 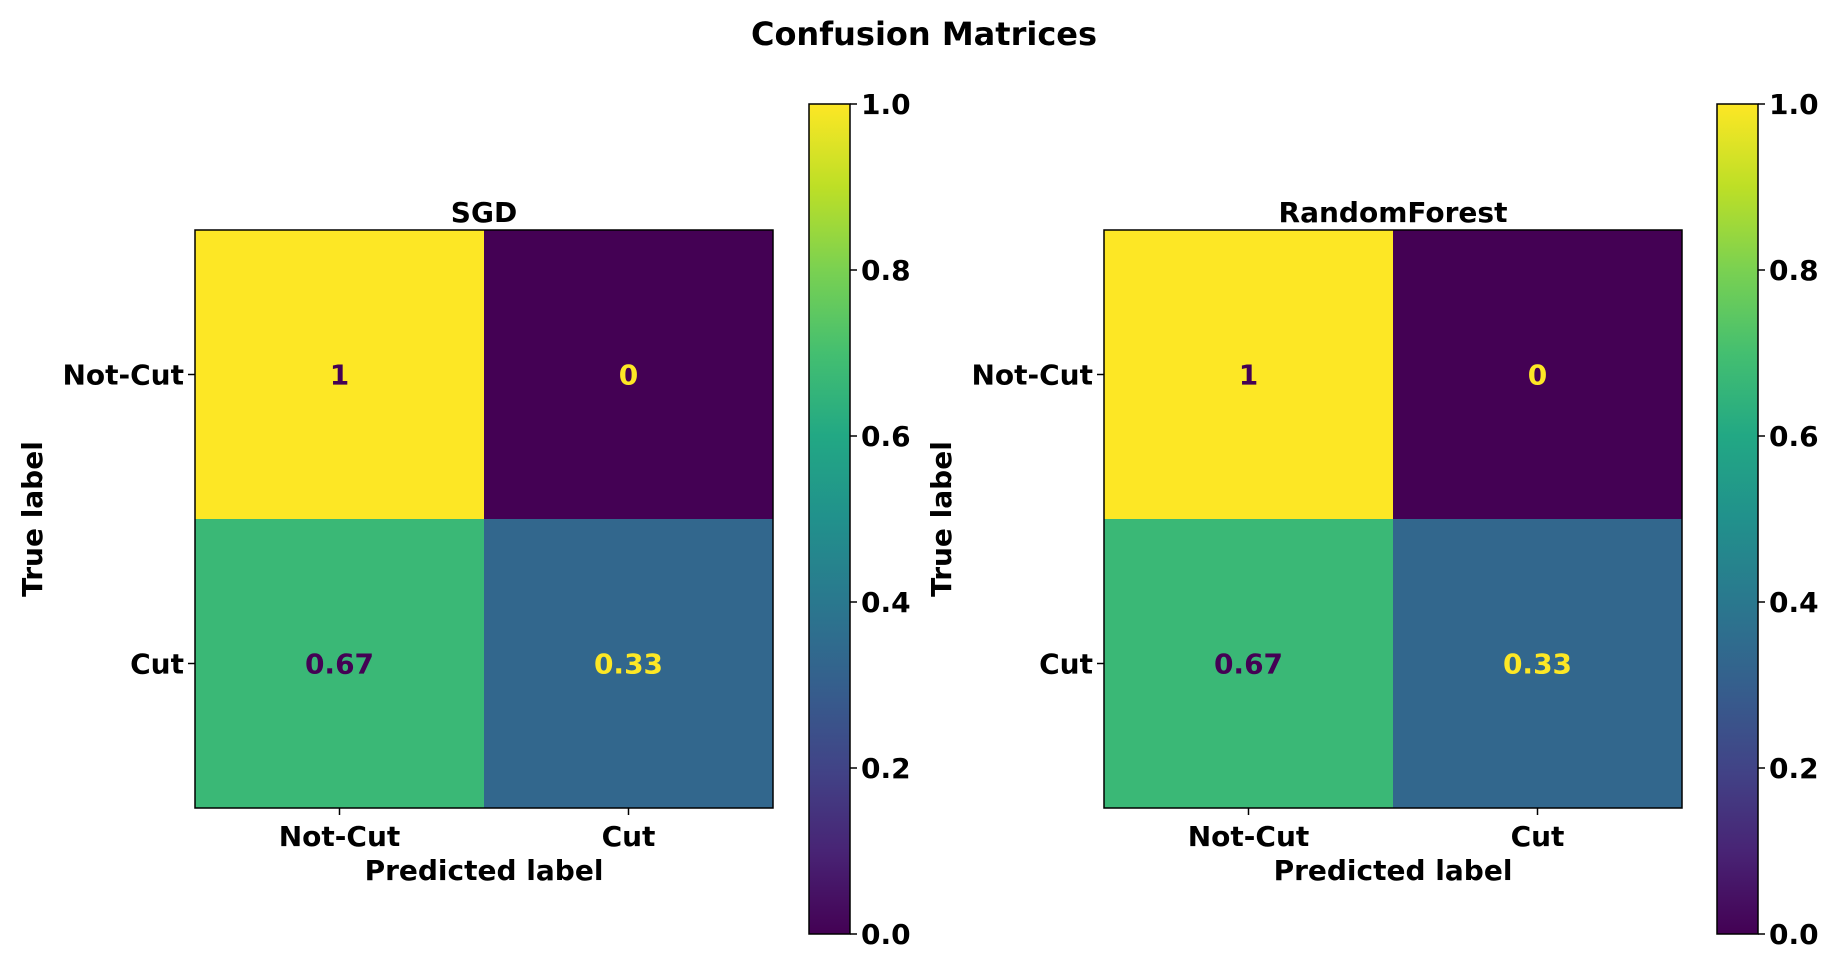 What do you see at coordinates (1393, 212) in the screenshot?
I see `panel-title: RandomForest` at bounding box center [1393, 212].